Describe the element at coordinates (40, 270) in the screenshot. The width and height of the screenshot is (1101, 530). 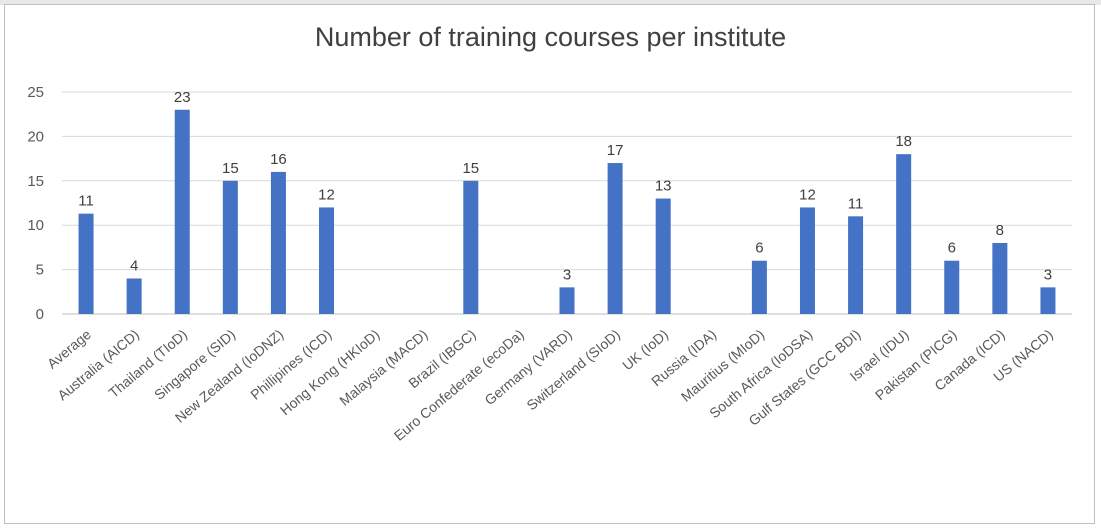
I see `y-tick-label: 5` at that location.